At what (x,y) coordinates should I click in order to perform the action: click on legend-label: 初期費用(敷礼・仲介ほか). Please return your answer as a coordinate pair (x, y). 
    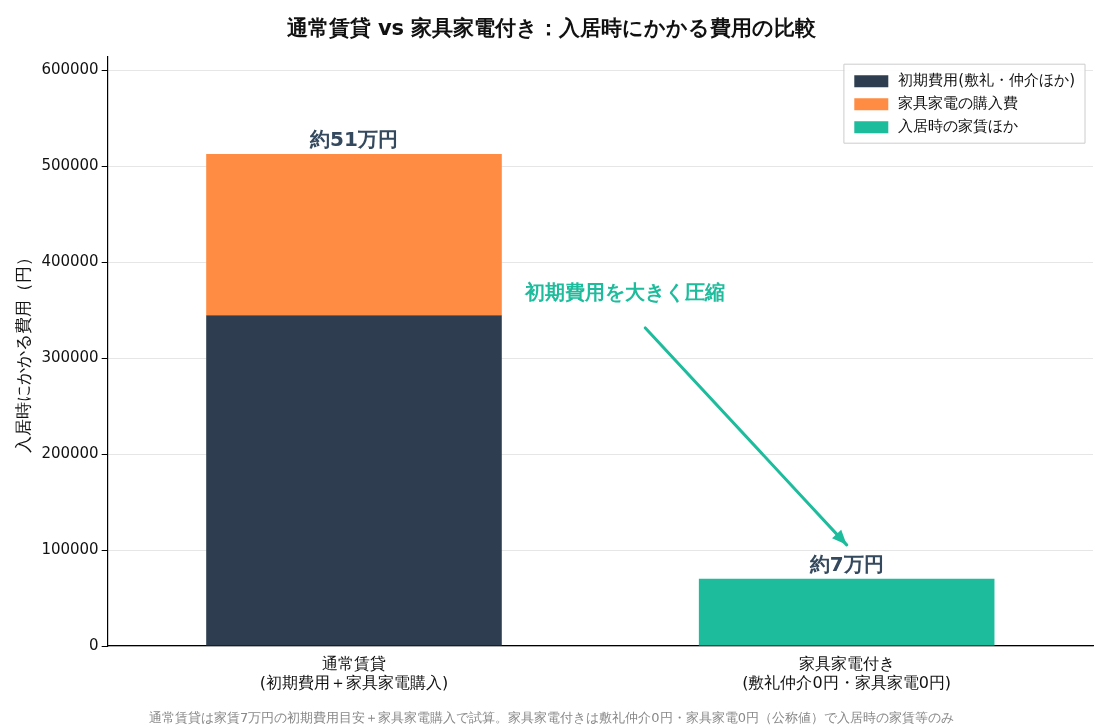
    Looking at the image, I should click on (987, 80).